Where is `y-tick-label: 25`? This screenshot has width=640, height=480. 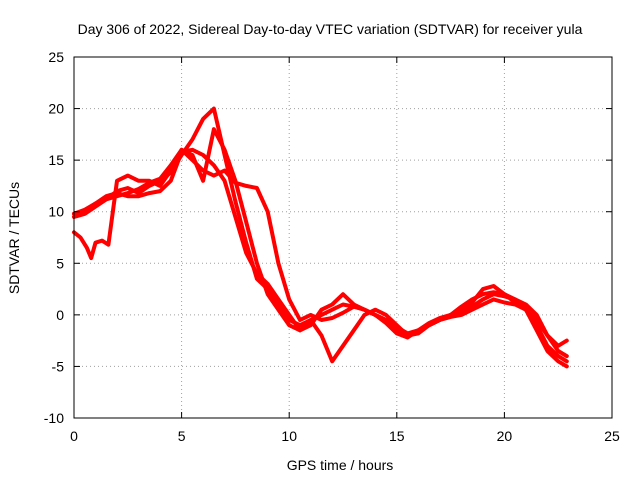 y-tick-label: 25 is located at coordinates (56, 57).